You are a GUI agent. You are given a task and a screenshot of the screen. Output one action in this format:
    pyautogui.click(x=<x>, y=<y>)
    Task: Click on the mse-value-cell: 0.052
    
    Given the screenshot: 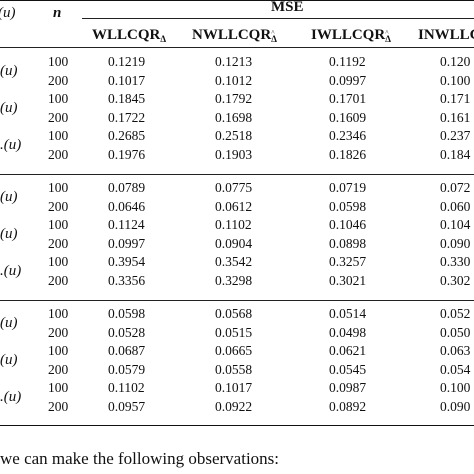 What is the action you would take?
    pyautogui.click(x=455, y=313)
    